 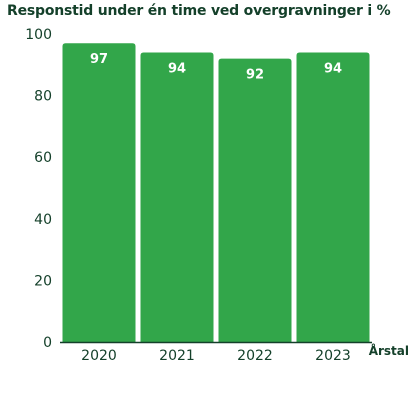 What do you see at coordinates (38, 189) in the screenshot?
I see `y-axis-ticks: 0 20 40 60 80 100` at bounding box center [38, 189].